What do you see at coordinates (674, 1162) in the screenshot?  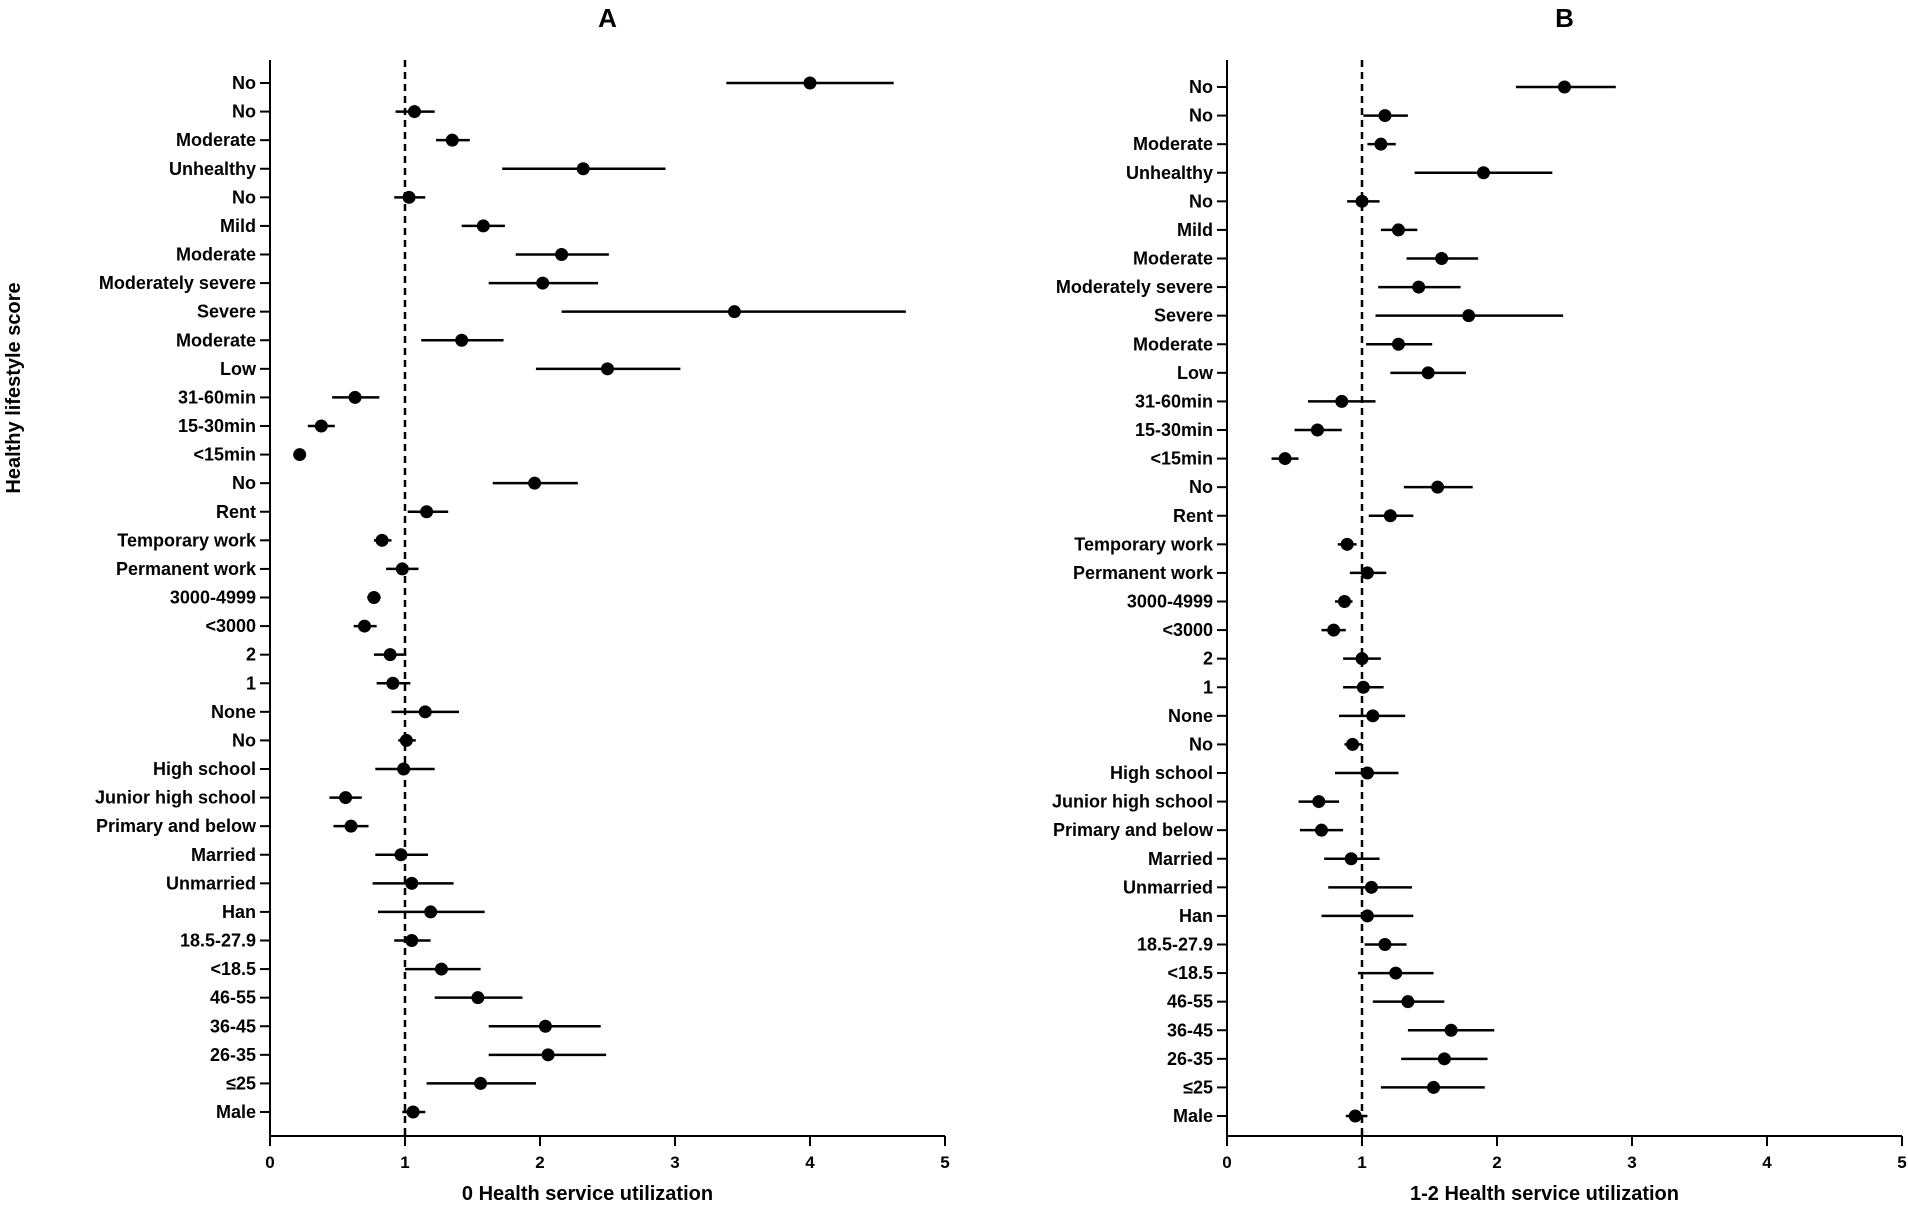 I see `x-tick-label: 3` at bounding box center [674, 1162].